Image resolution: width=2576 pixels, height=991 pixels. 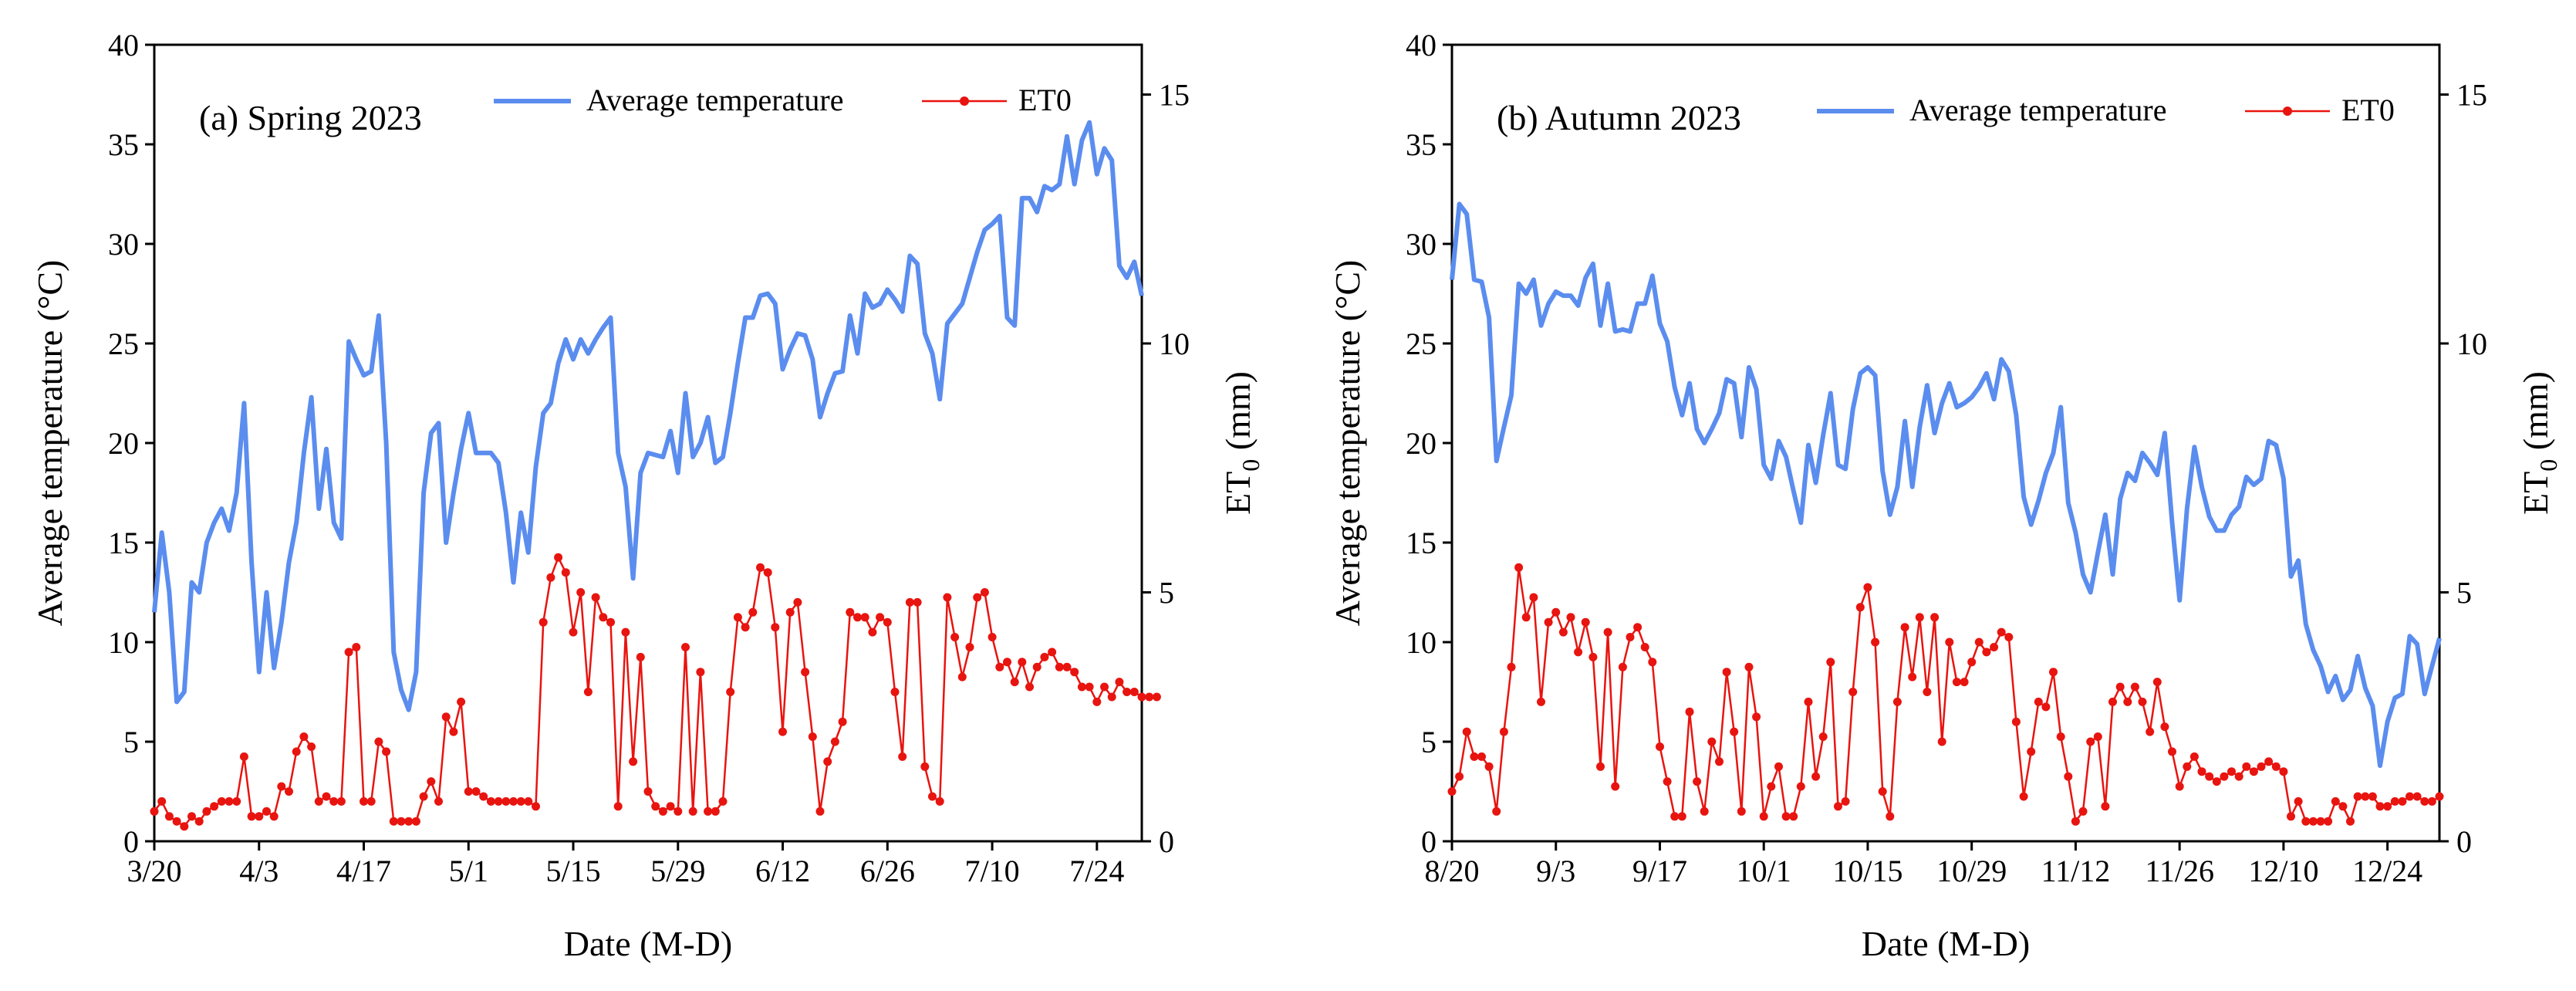 I want to click on y-right-axis-label: ET0 (mm), so click(x=1241, y=443).